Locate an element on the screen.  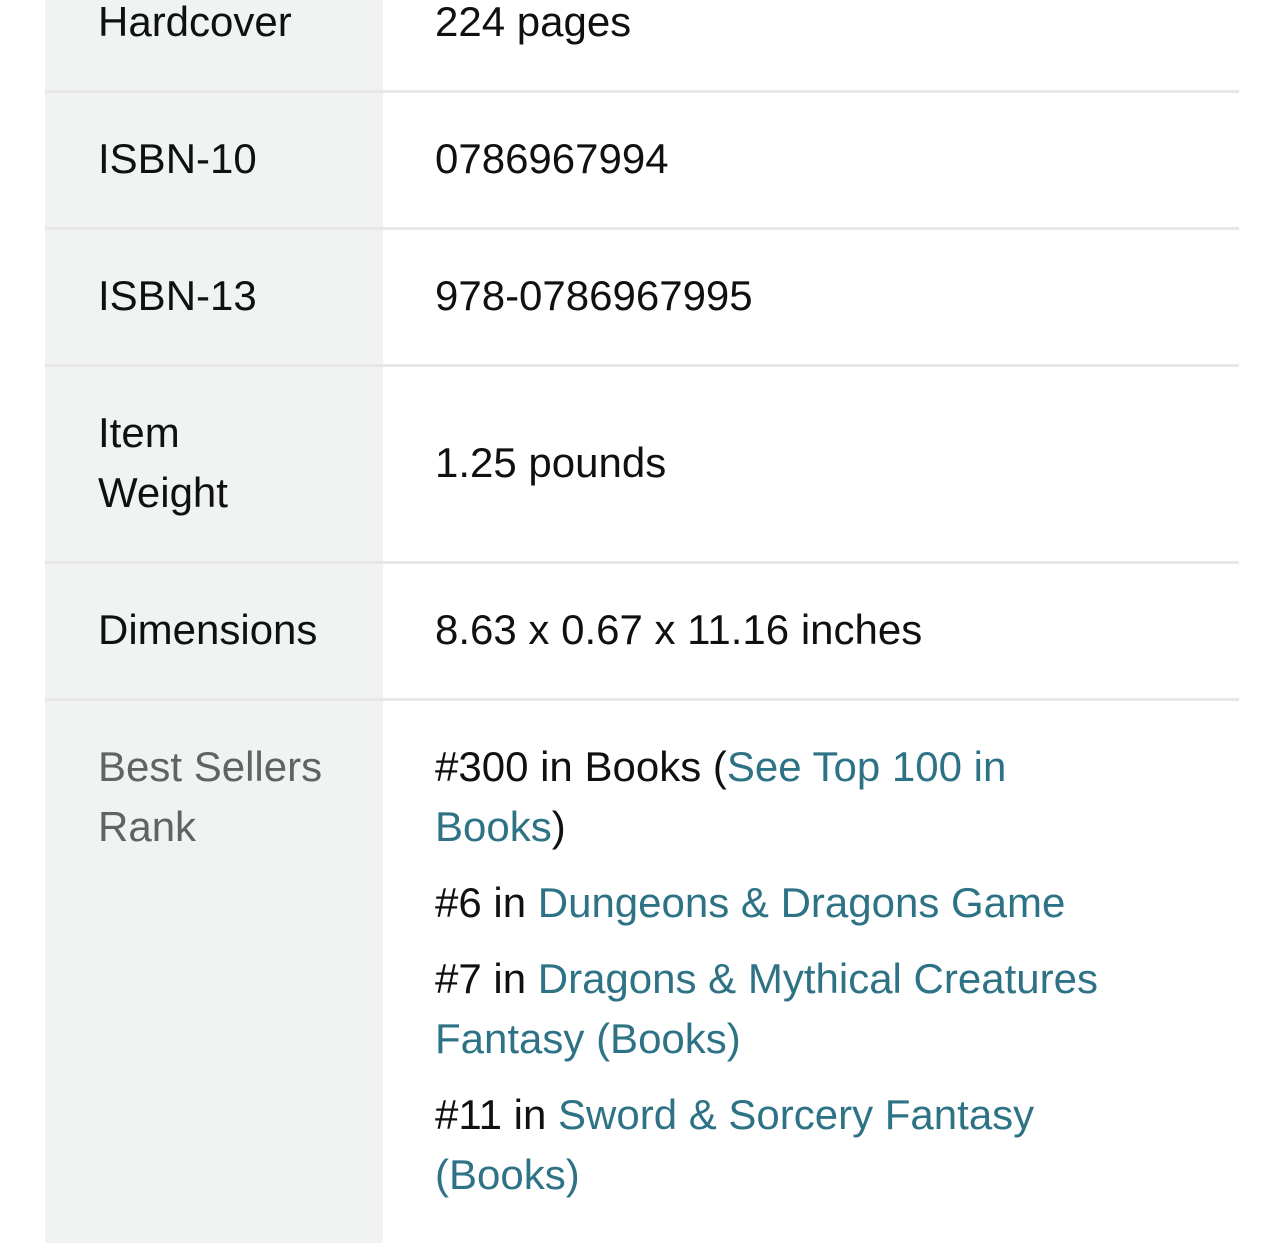
rank-item: #11 in Sword & Sorcery Fantasy (Books) is located at coordinates (780, 1145).